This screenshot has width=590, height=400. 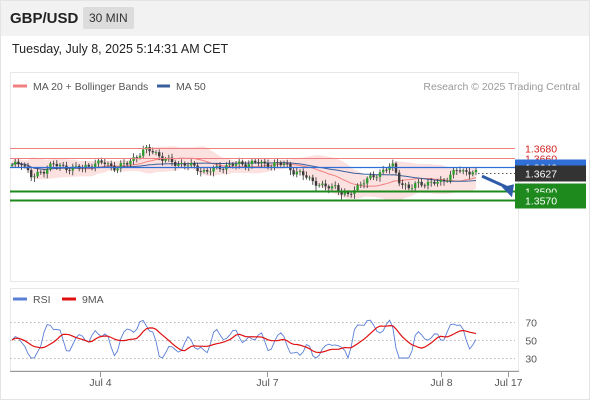 What do you see at coordinates (90, 87) in the screenshot?
I see `bollinger-legend-label: MA 20 + Bollinger Bands` at bounding box center [90, 87].